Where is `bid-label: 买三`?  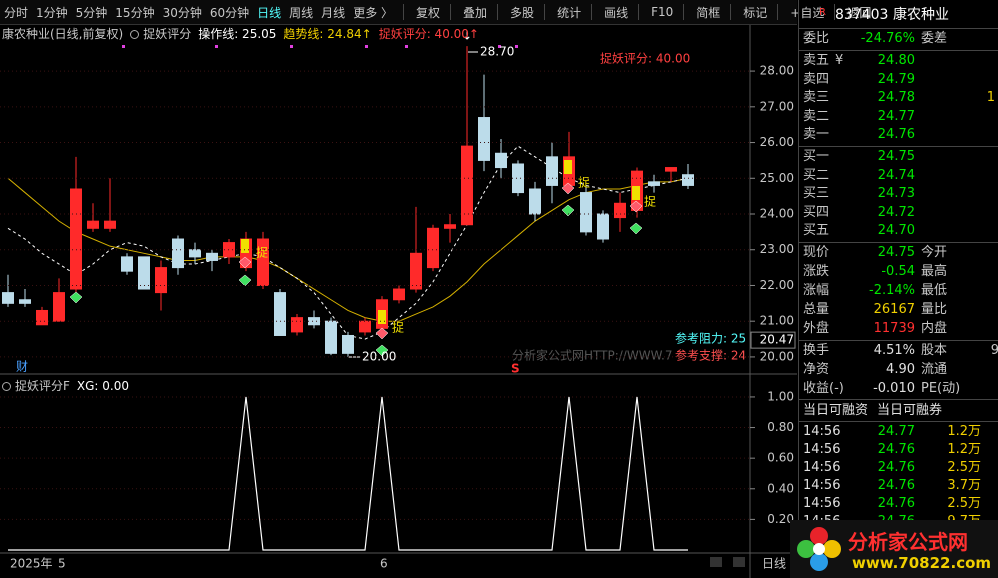 bid-label: 买三 is located at coordinates (816, 194).